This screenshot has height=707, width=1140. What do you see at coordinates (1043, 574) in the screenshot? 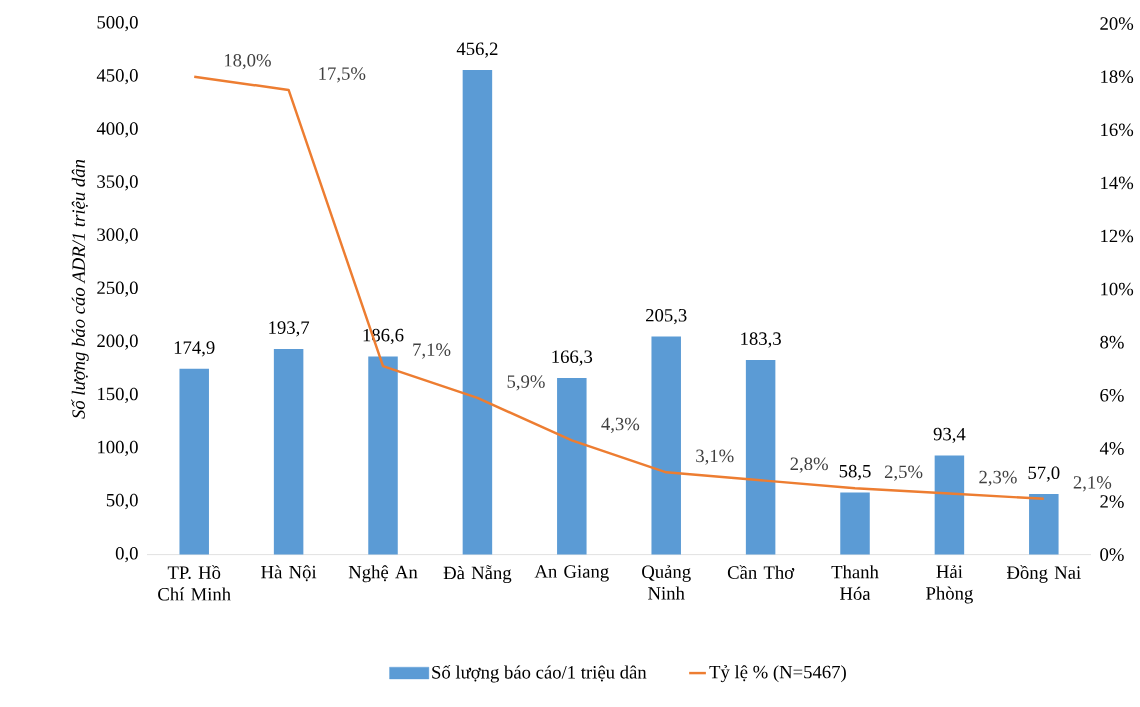
I see `x-tick-label: Đồng Nai` at bounding box center [1043, 574].